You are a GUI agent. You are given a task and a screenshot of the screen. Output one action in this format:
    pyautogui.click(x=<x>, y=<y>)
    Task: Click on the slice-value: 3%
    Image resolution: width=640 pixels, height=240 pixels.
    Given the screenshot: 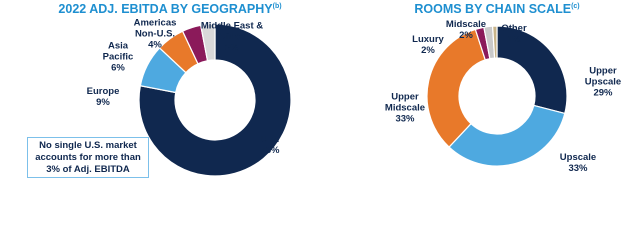 What is the action you would take?
    pyautogui.click(x=232, y=48)
    